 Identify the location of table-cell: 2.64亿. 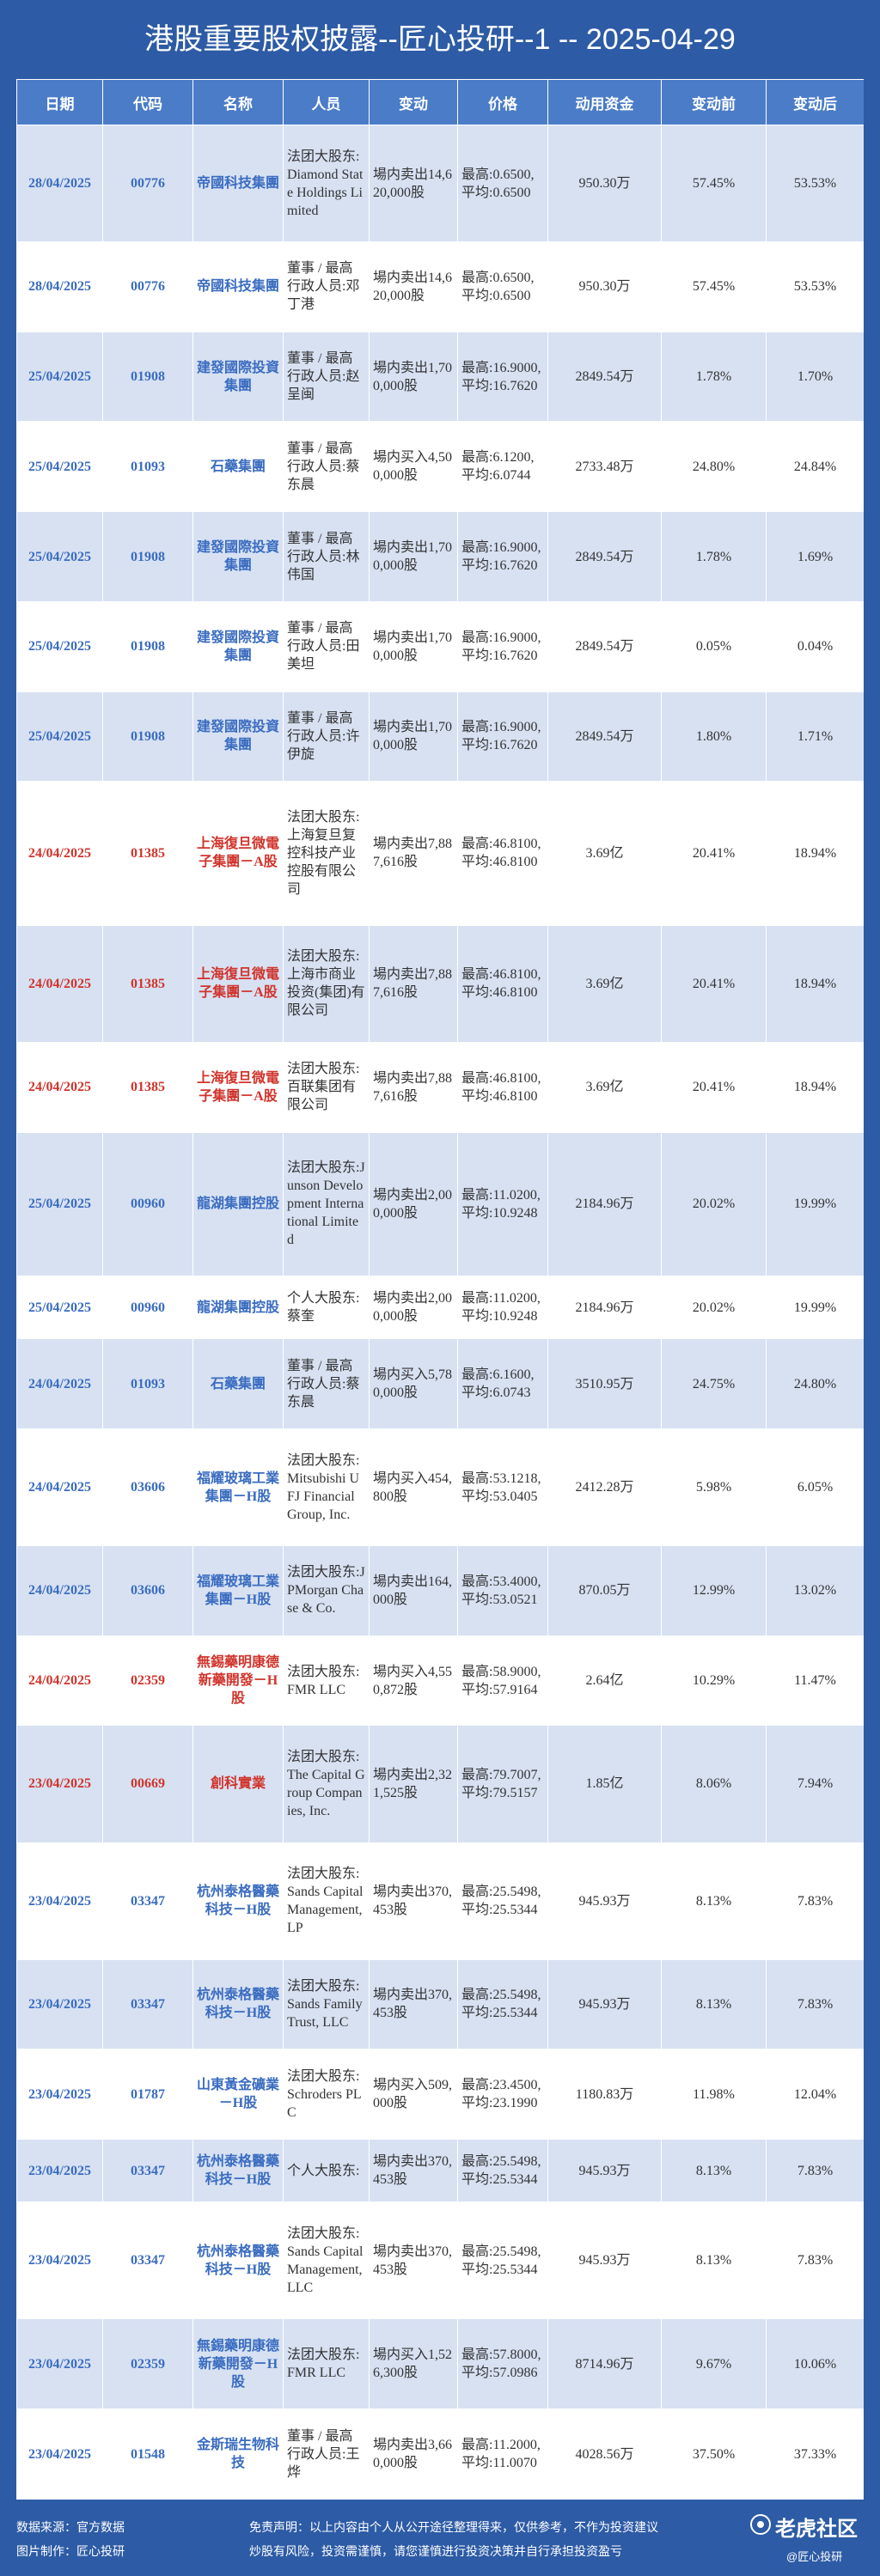
(604, 1680).